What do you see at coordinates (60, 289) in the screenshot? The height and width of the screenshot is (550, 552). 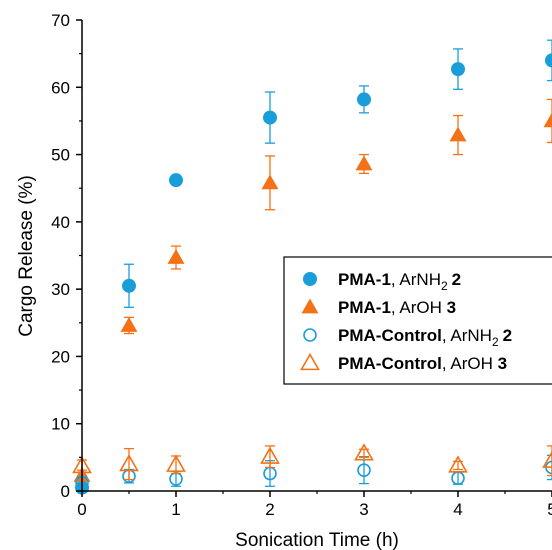 I see `y-tick-label: 30` at bounding box center [60, 289].